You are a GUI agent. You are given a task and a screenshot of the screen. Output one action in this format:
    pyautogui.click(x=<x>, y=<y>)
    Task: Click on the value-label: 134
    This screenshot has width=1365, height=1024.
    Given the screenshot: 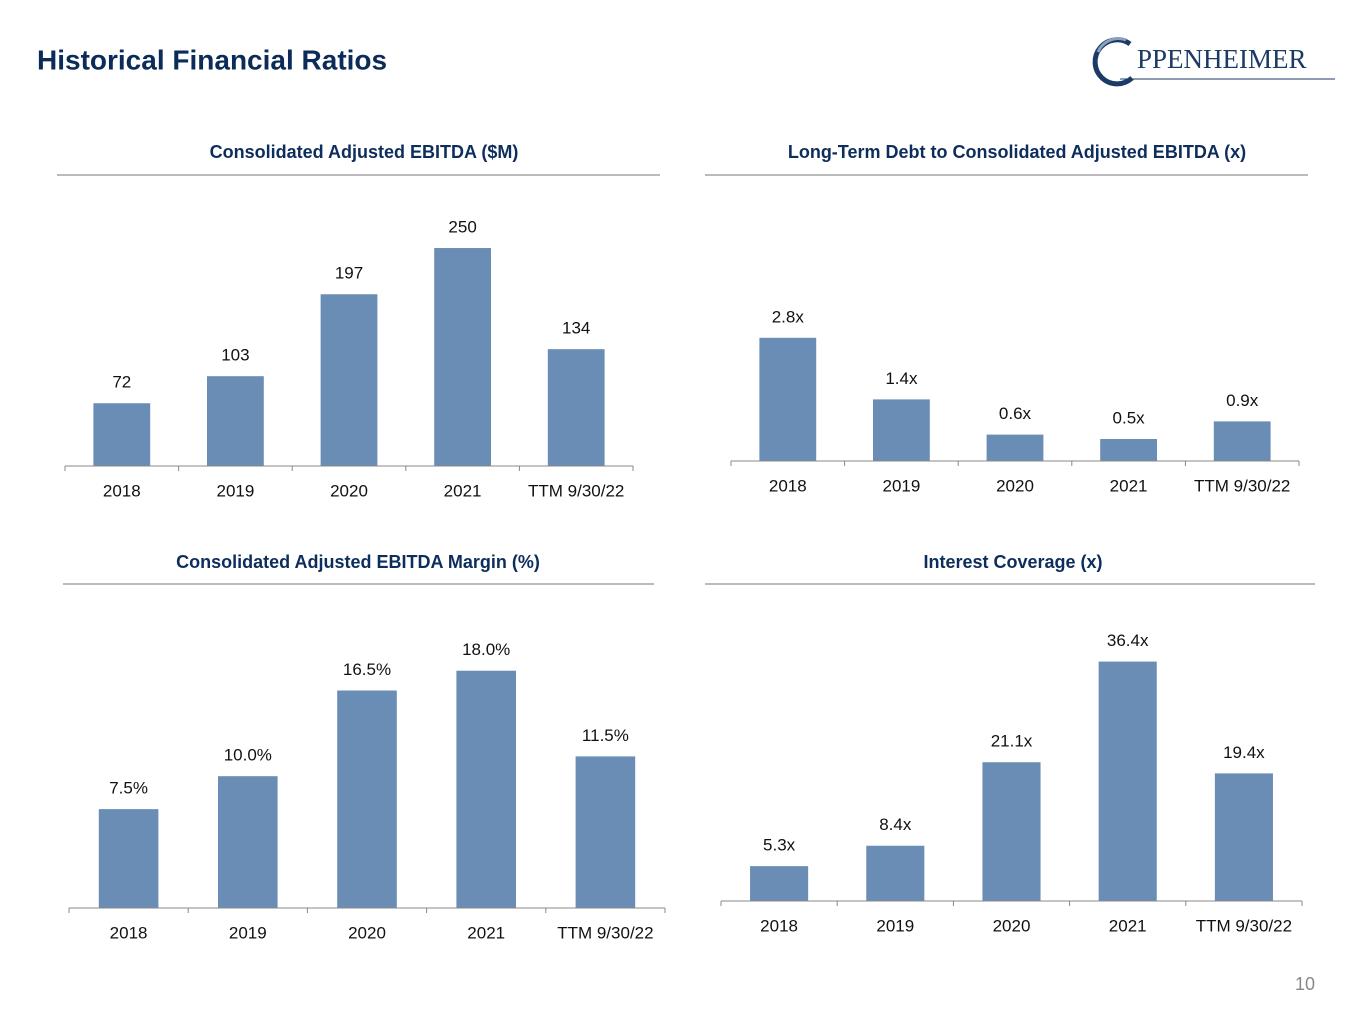 What is the action you would take?
    pyautogui.click(x=576, y=328)
    